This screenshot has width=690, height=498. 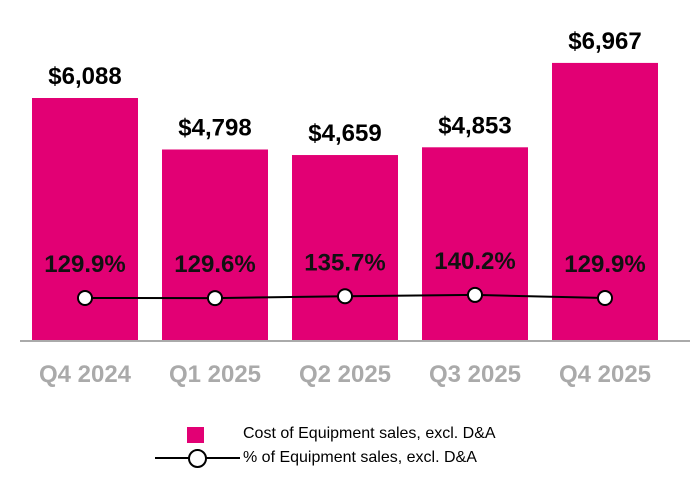 I want to click on bar-value-label: $6,088, so click(x=84, y=76).